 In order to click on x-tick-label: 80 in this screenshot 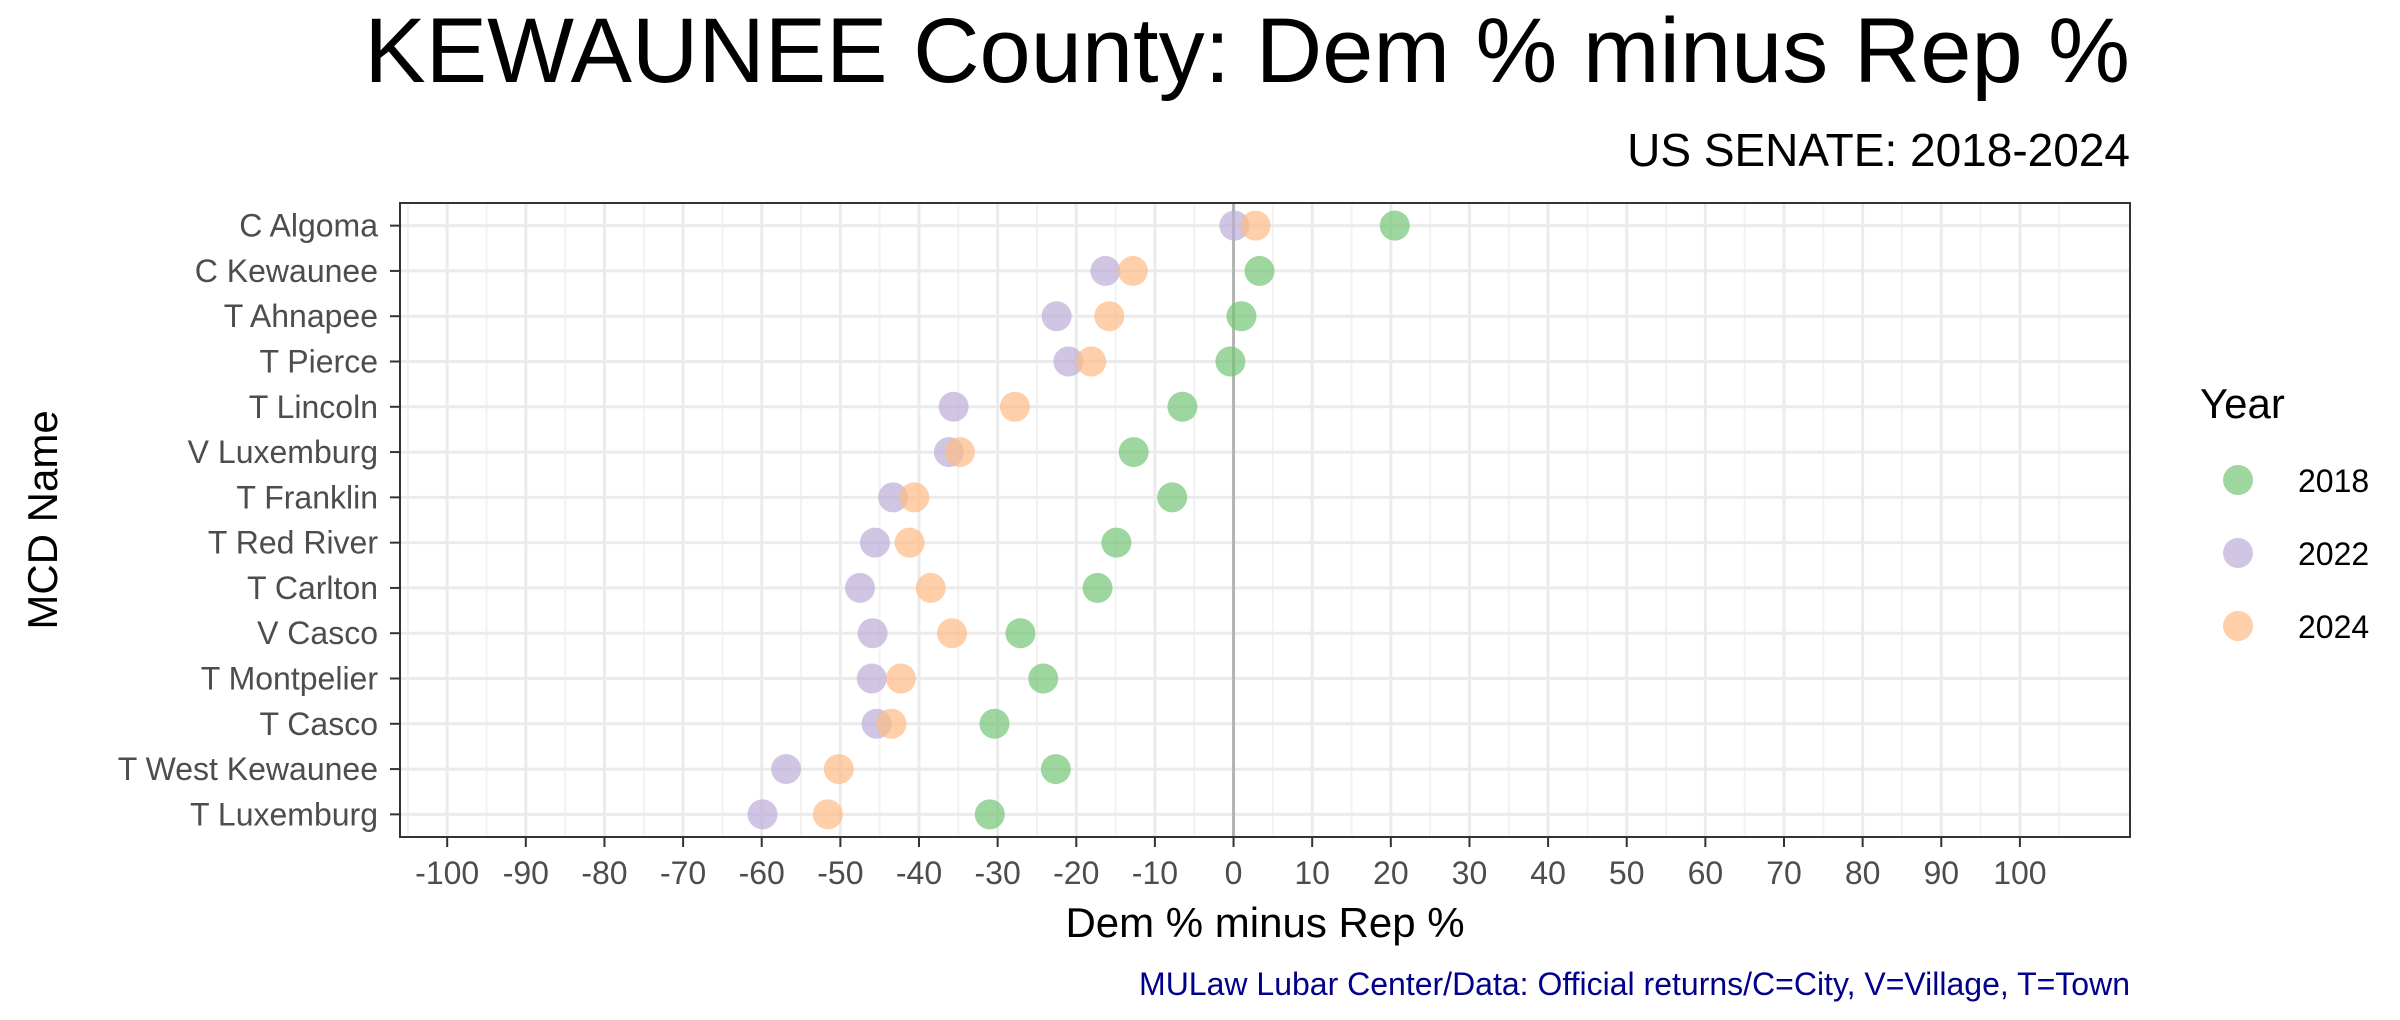, I will do `click(1863, 873)`.